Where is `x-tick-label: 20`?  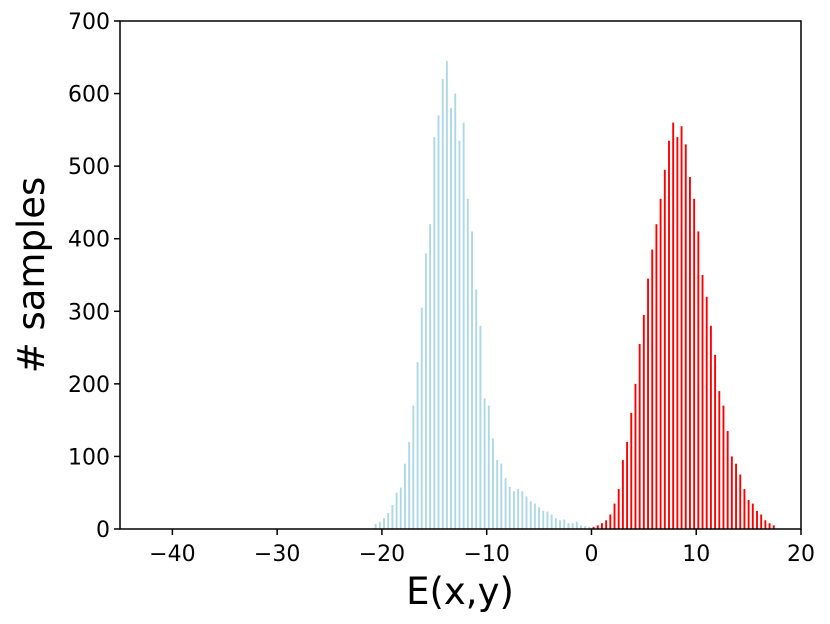
x-tick-label: 20 is located at coordinates (801, 554).